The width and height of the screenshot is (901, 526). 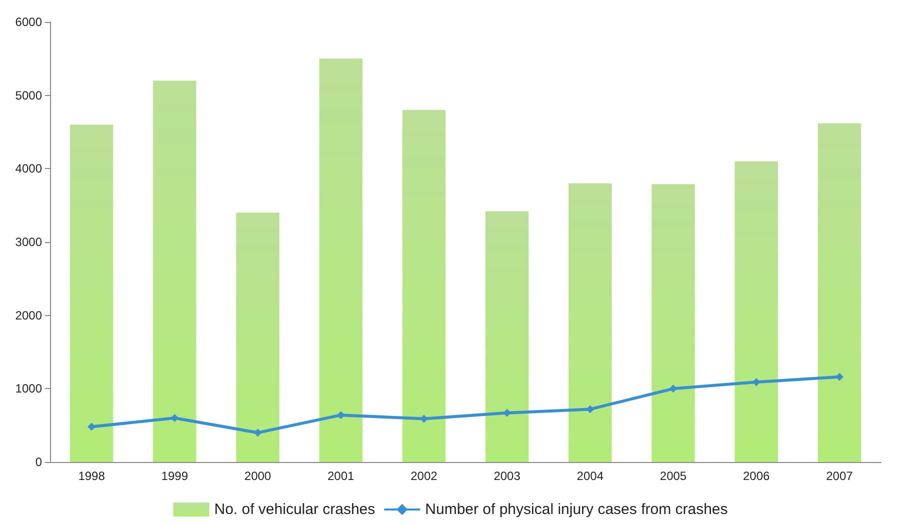 What do you see at coordinates (92, 476) in the screenshot?
I see `x-tick-label: 1998` at bounding box center [92, 476].